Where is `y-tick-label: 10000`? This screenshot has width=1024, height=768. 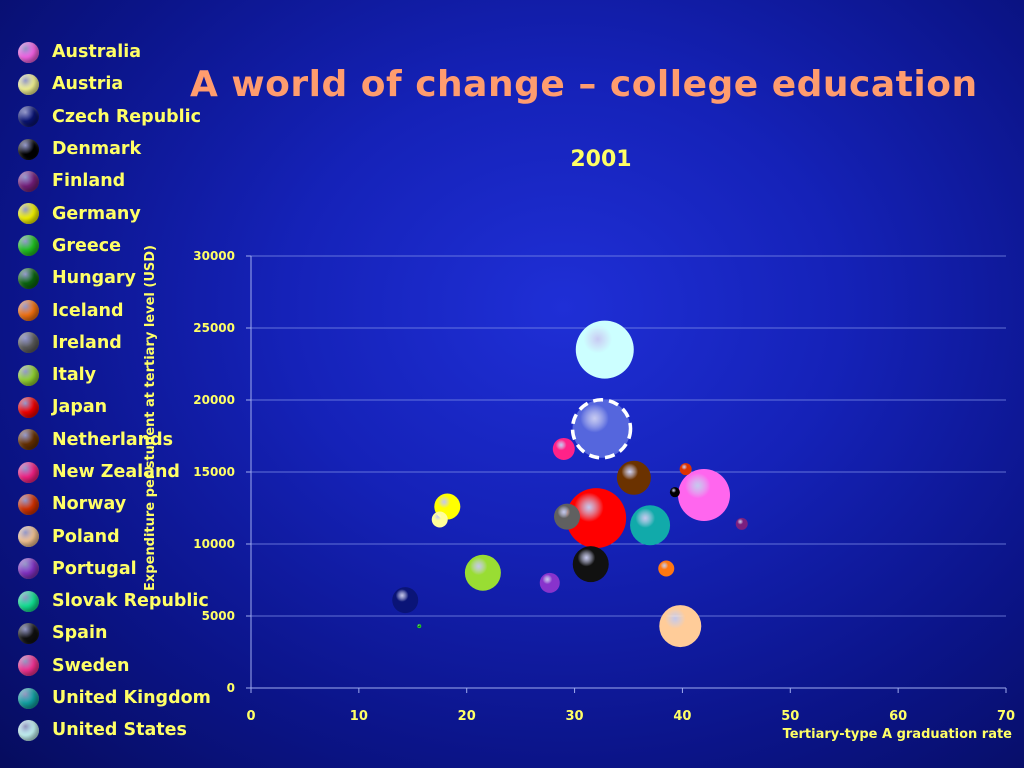 y-tick-label: 10000 is located at coordinates (214, 544).